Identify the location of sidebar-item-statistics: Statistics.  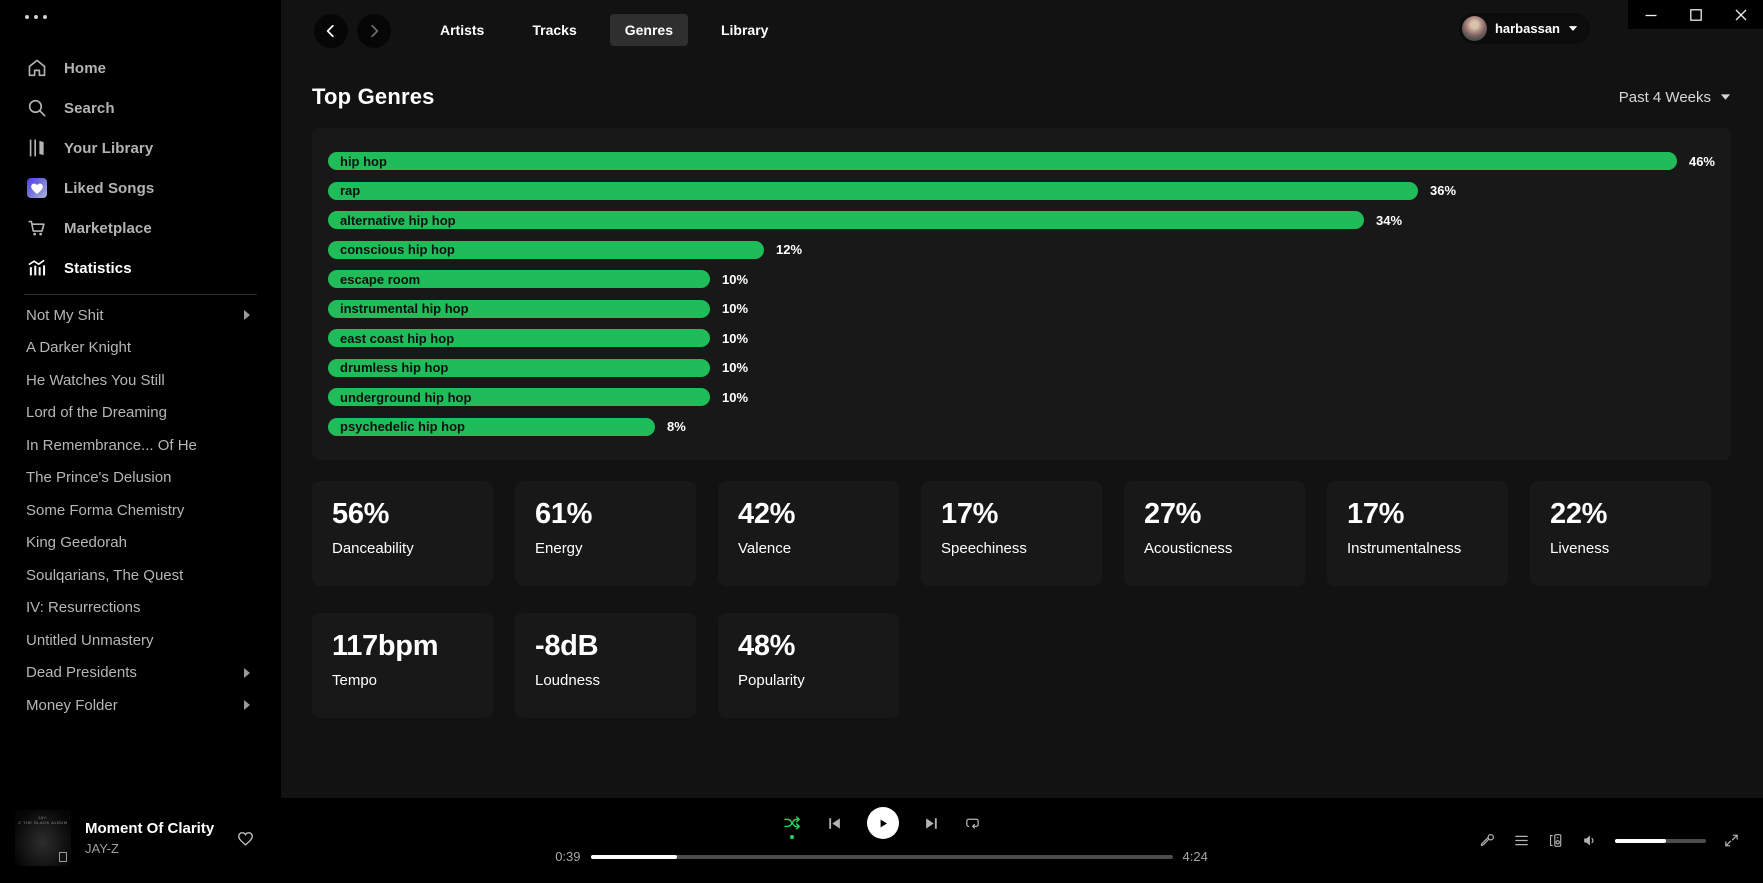
(140, 268).